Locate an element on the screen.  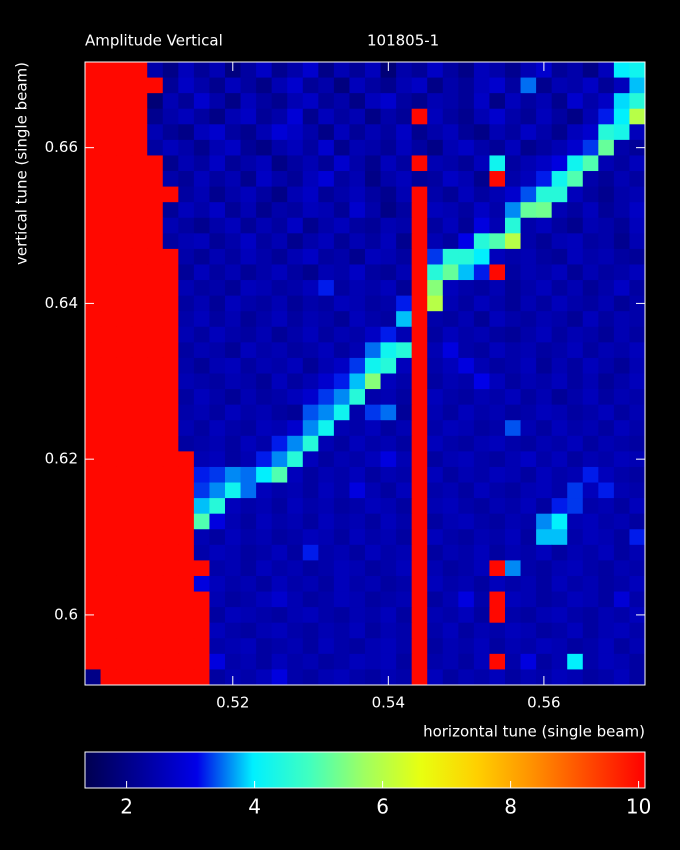
y-tick-label: 0.6 is located at coordinates (66, 614).